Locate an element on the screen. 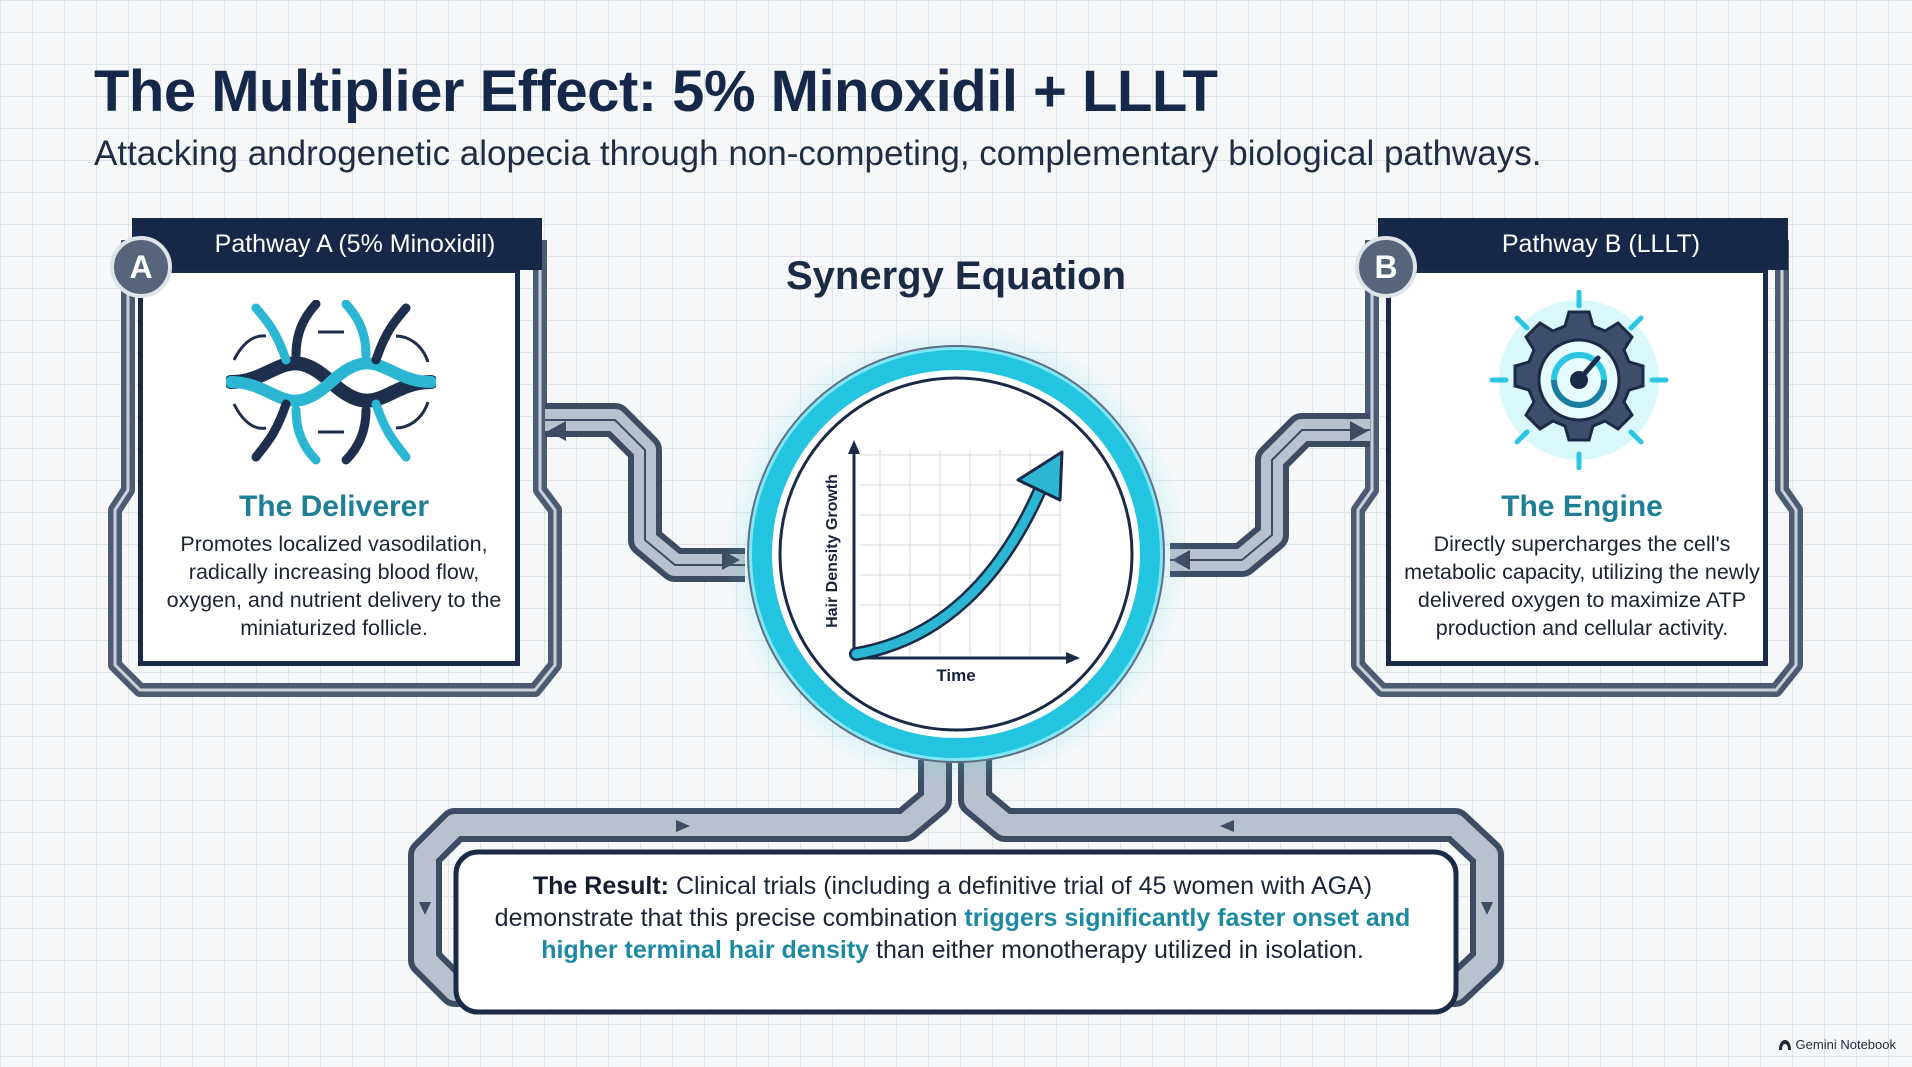  pathway-b-heading: The Engine is located at coordinates (1582, 506).